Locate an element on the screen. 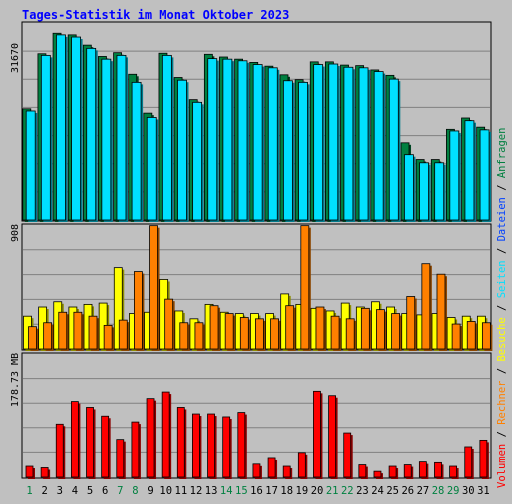 The image size is (512, 504). x-tick-label-16: 16 is located at coordinates (256, 491).